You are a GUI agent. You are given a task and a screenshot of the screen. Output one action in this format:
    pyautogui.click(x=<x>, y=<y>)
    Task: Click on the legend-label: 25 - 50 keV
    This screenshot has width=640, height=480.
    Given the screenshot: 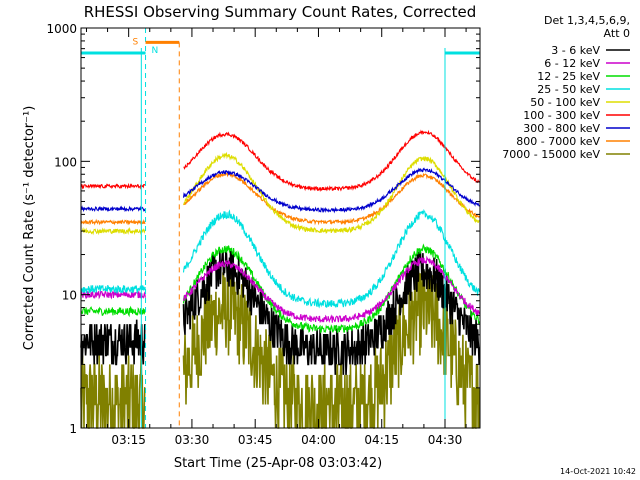 What is the action you would take?
    pyautogui.click(x=568, y=89)
    